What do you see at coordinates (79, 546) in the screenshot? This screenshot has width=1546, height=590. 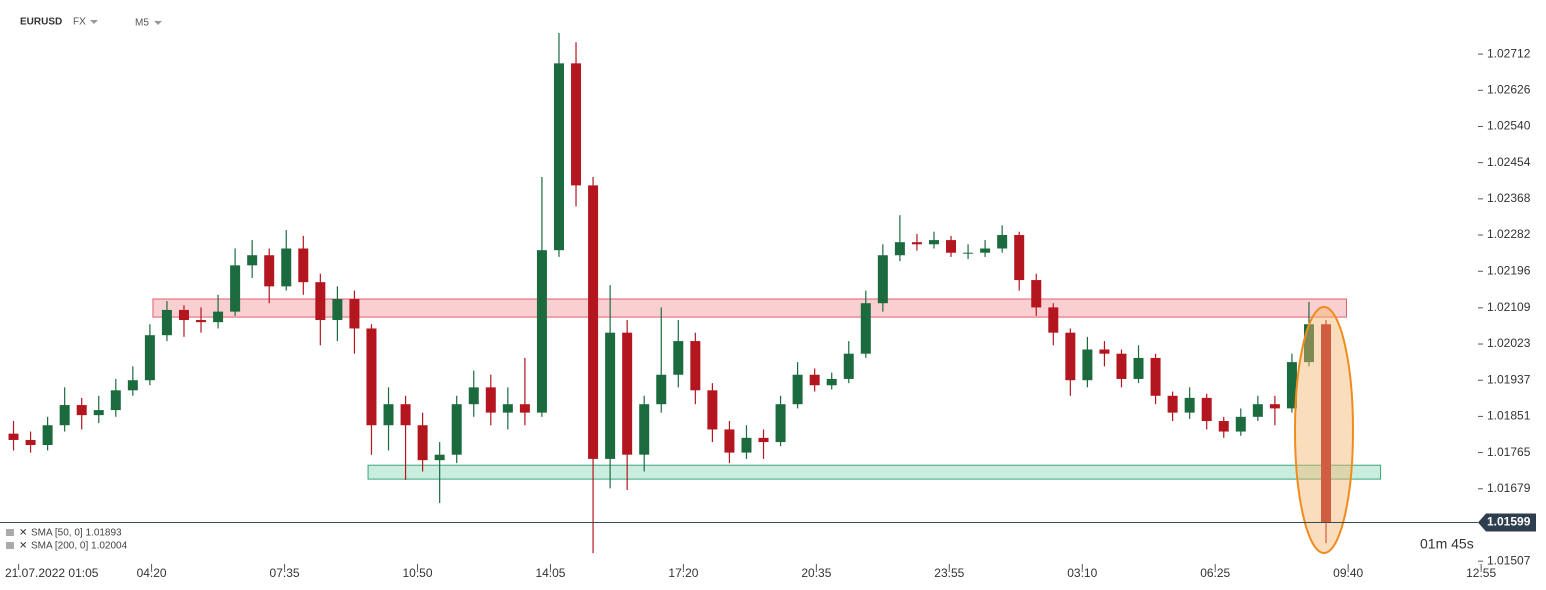 I see `sma-200: SMA [200, 0] 1.02004` at bounding box center [79, 546].